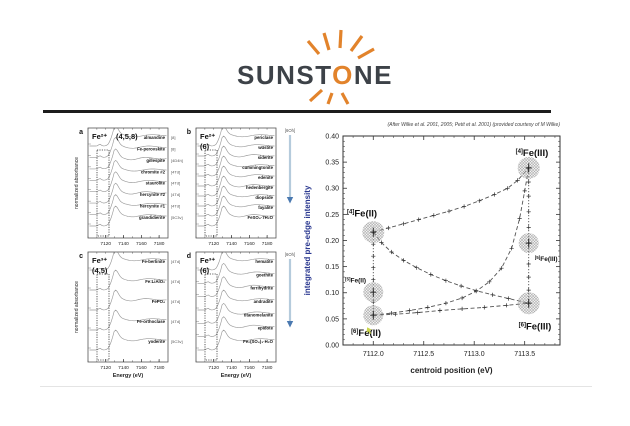 Image resolution: width=630 pixels, height=426 pixels. Describe the element at coordinates (266, 157) in the screenshot. I see `mineral-label: siderite` at that location.